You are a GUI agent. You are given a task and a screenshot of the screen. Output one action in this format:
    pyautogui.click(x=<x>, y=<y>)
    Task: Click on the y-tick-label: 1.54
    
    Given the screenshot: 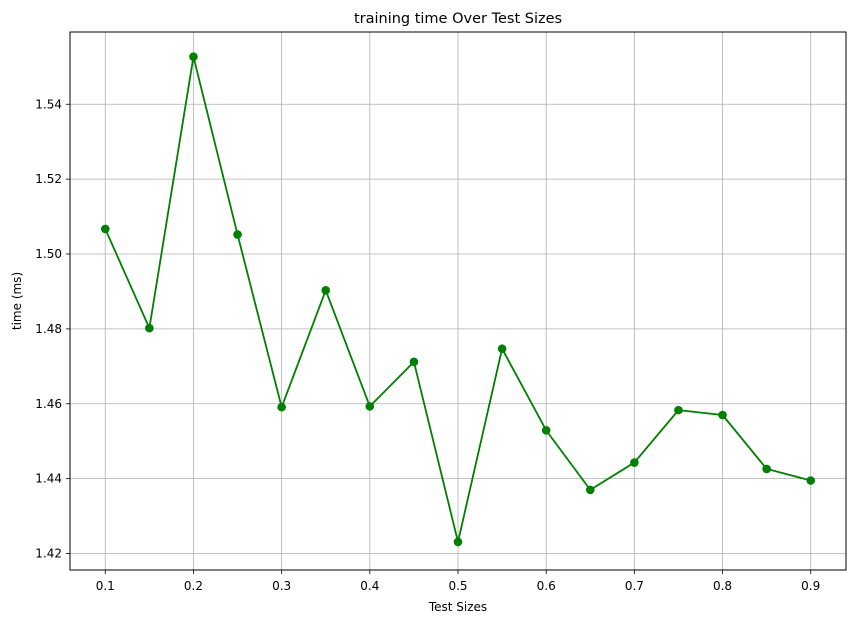 What is the action you would take?
    pyautogui.click(x=48, y=104)
    